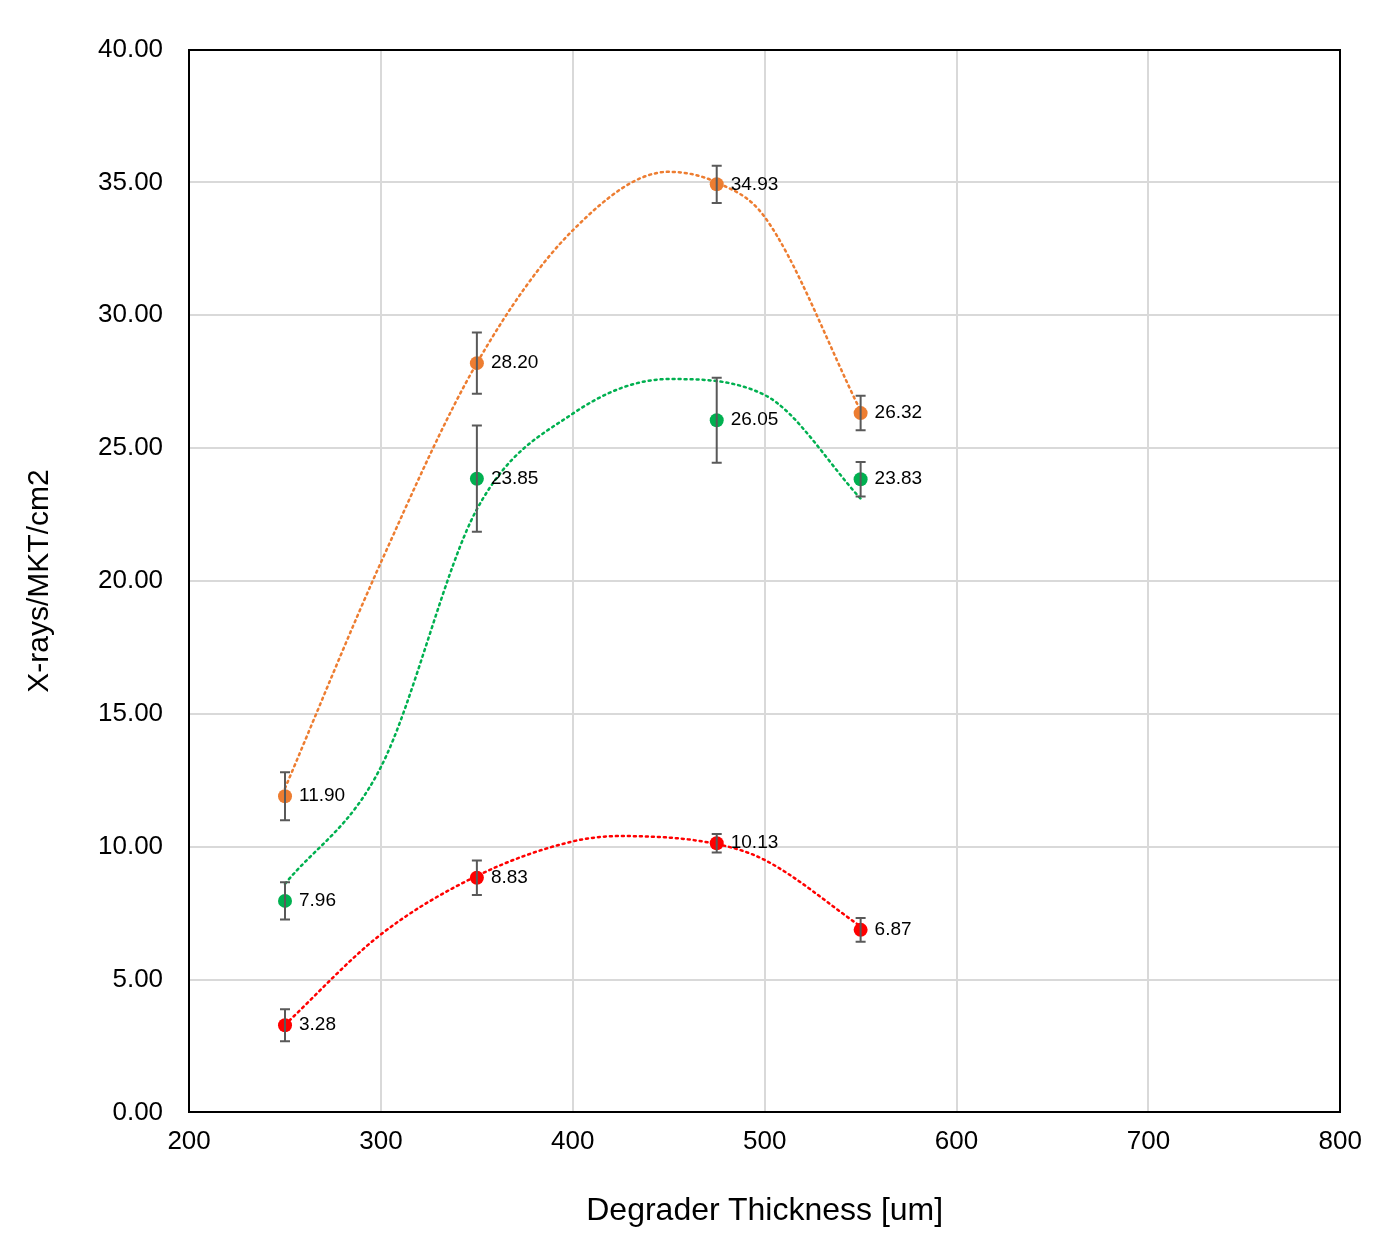  What do you see at coordinates (1148, 1140) in the screenshot?
I see `x-tick-label: 700` at bounding box center [1148, 1140].